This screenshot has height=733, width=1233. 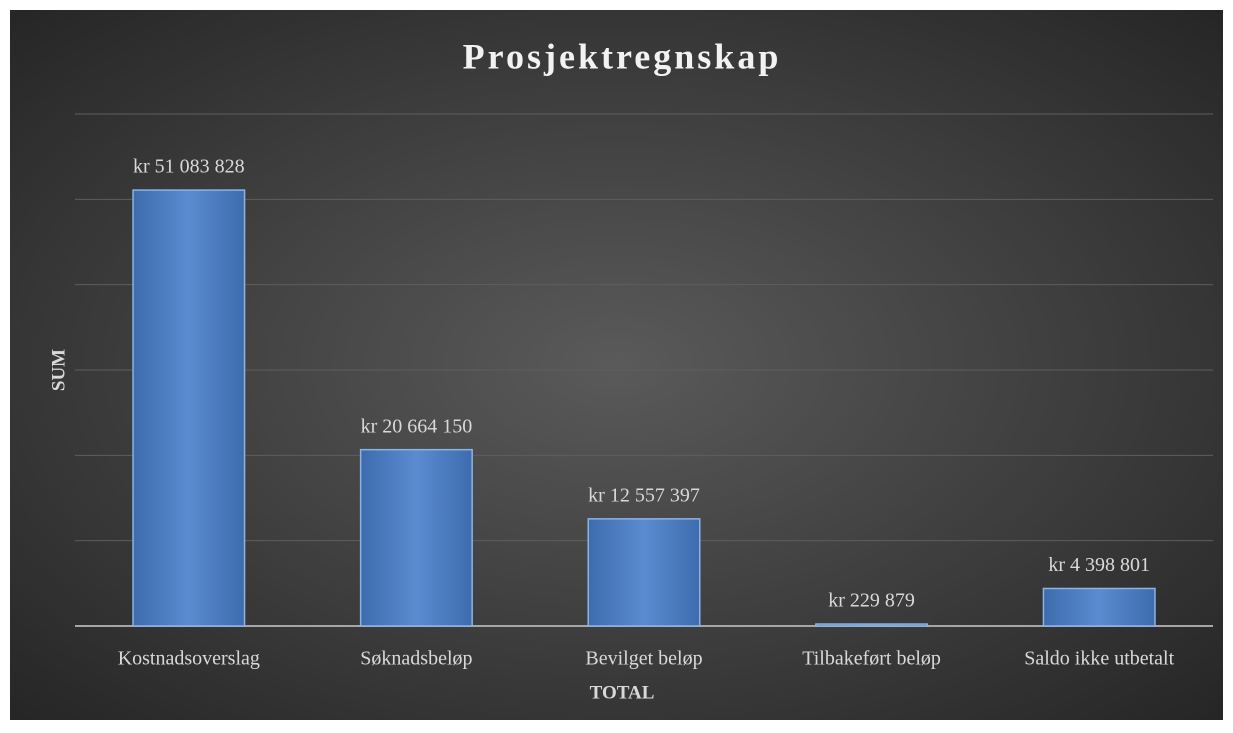 What do you see at coordinates (189, 167) in the screenshot?
I see `data-label: kr 51 083 828` at bounding box center [189, 167].